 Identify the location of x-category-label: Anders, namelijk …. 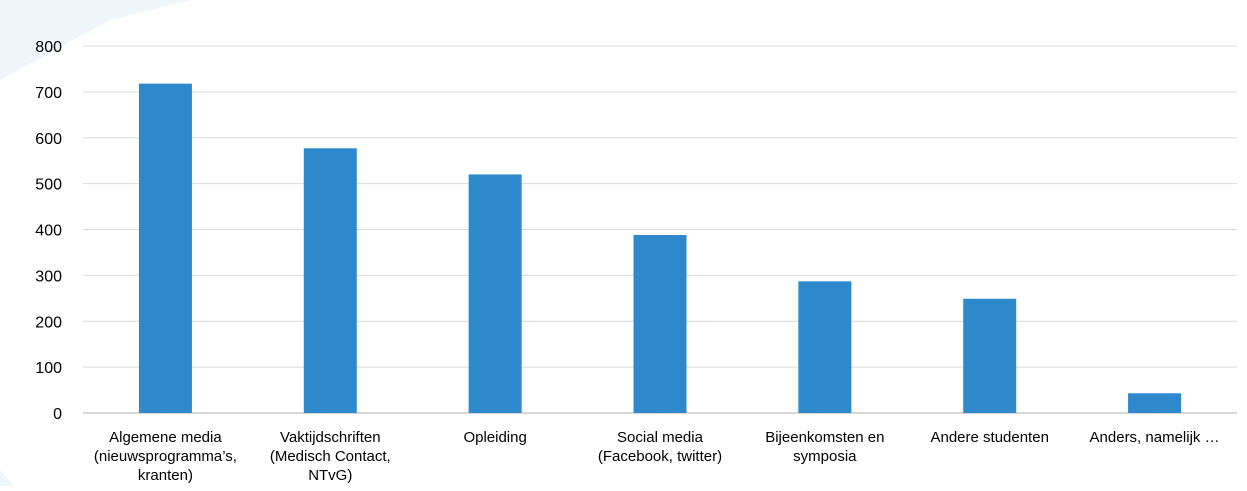
(1155, 437).